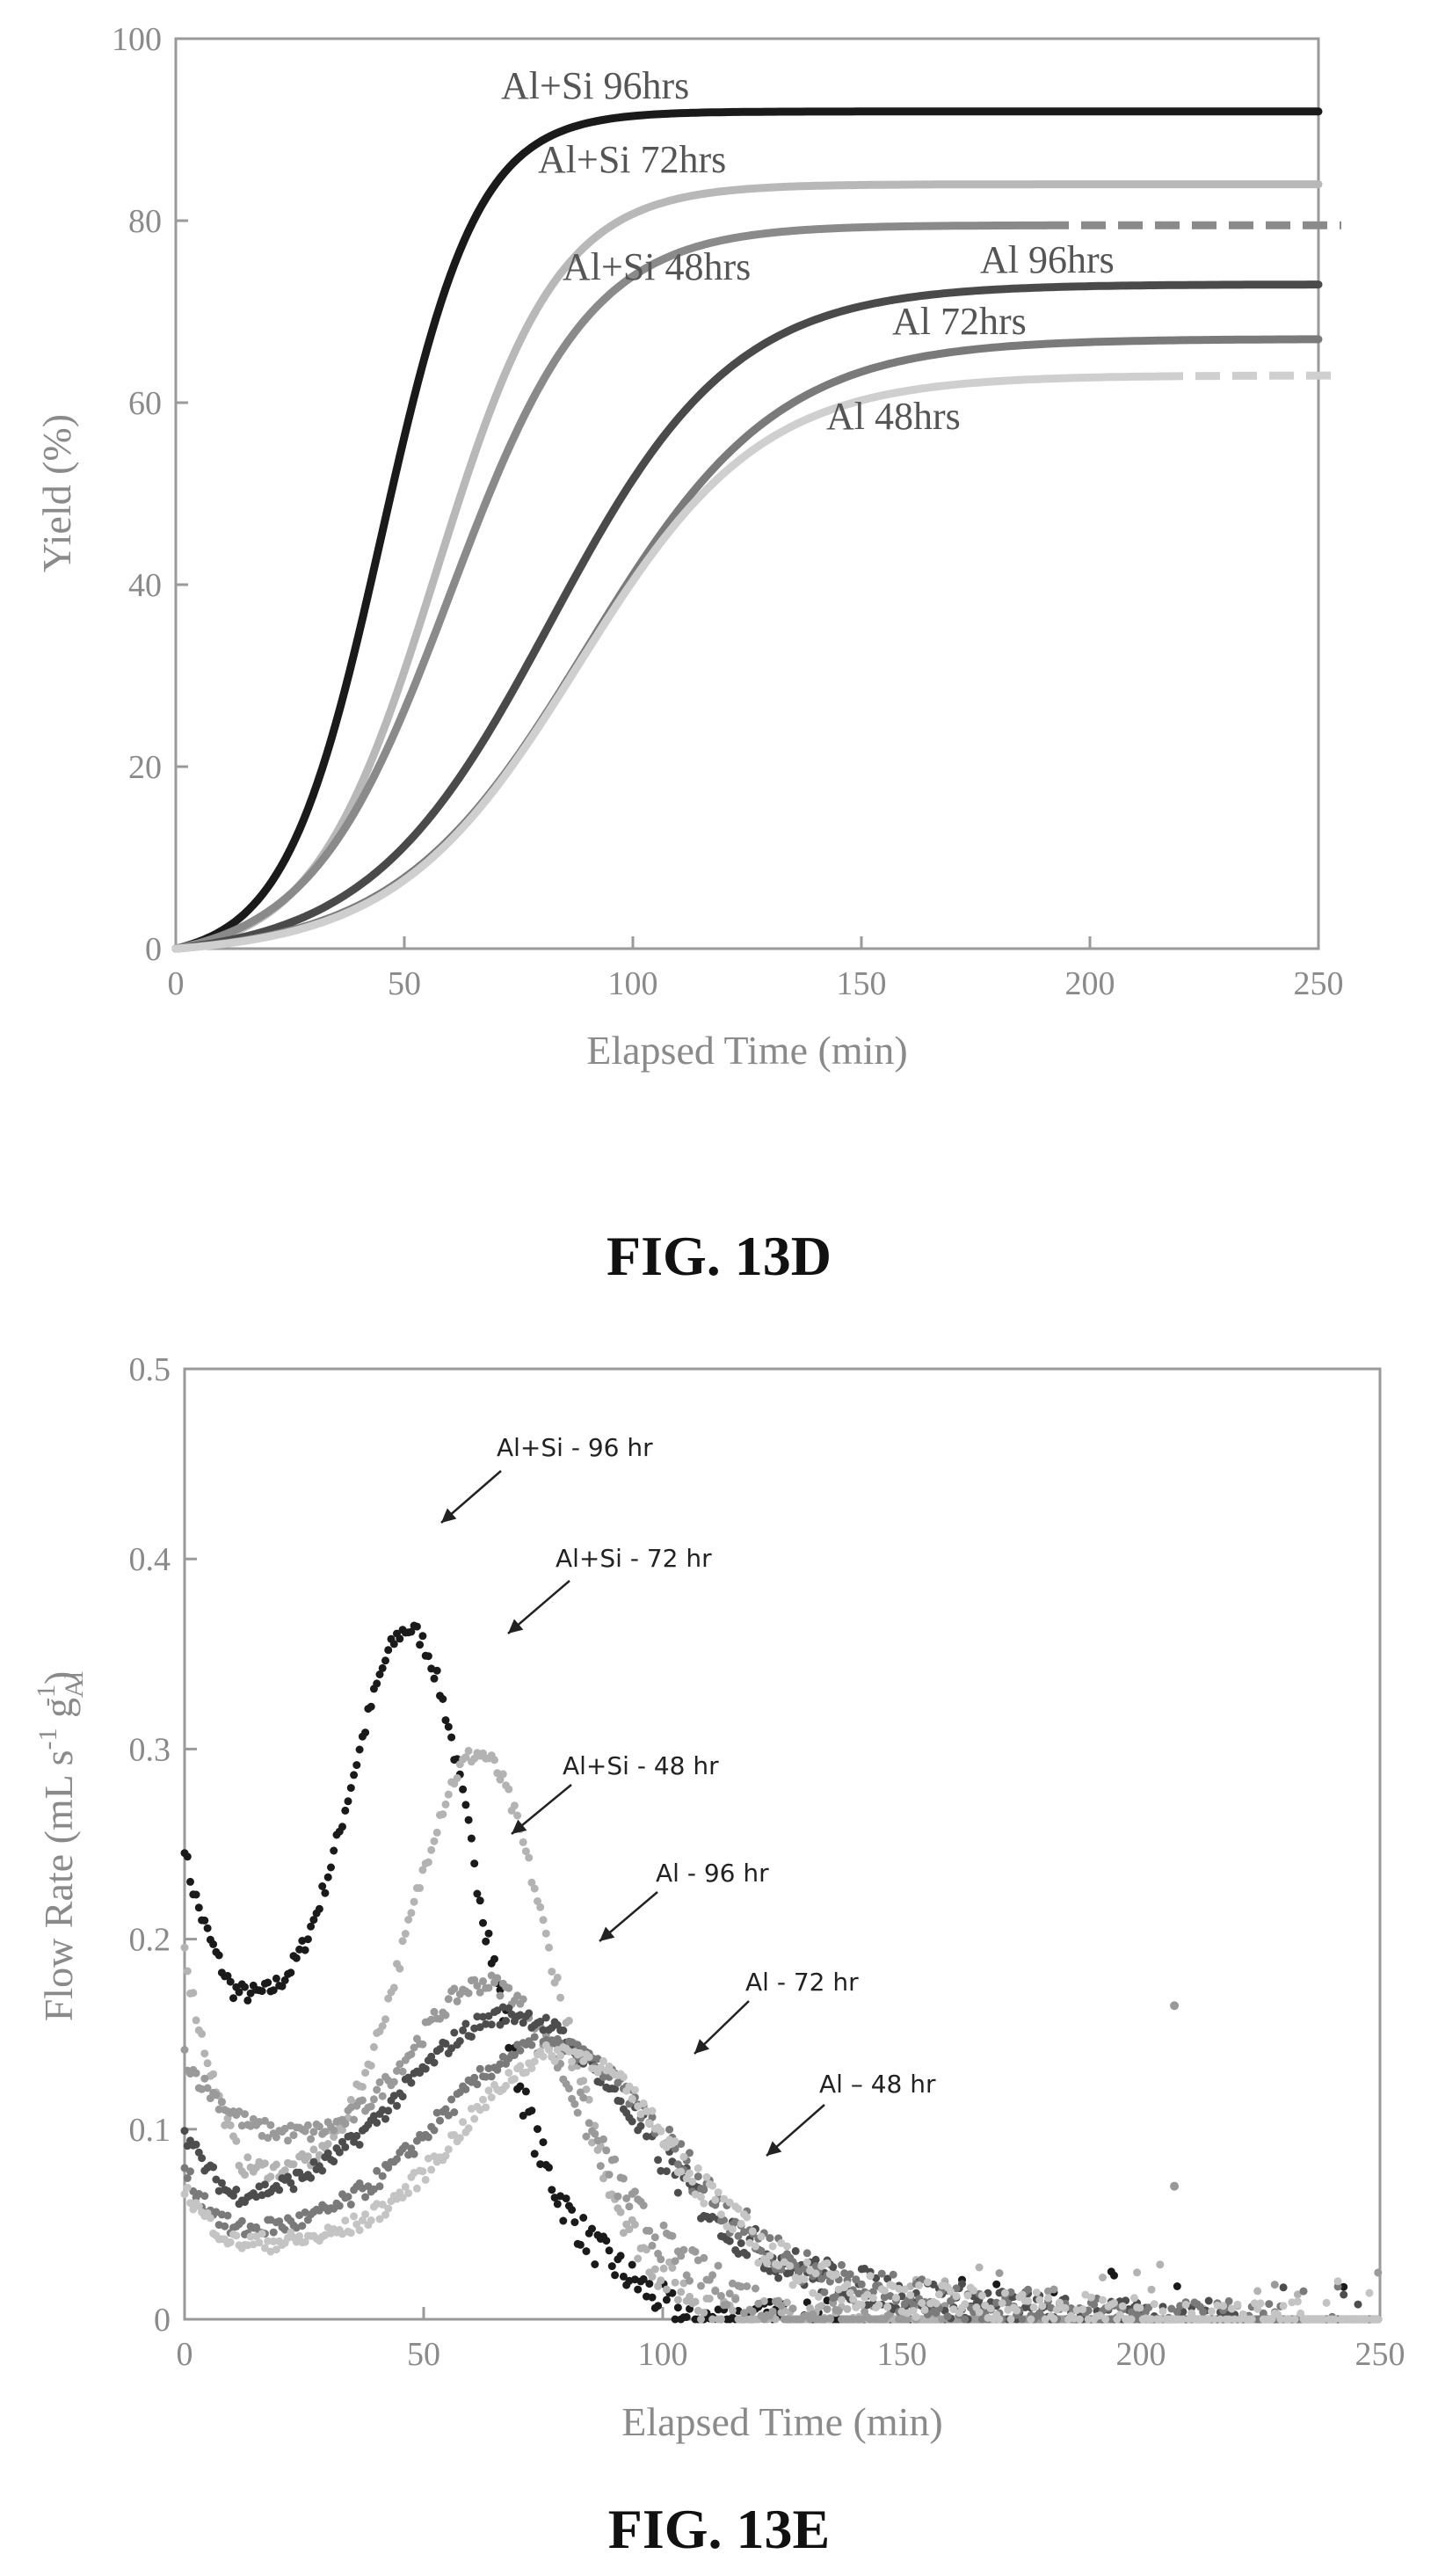 The width and height of the screenshot is (1438, 2576). Describe the element at coordinates (449, 1515) in the screenshot. I see `flow-annotation-arrow-head` at that location.